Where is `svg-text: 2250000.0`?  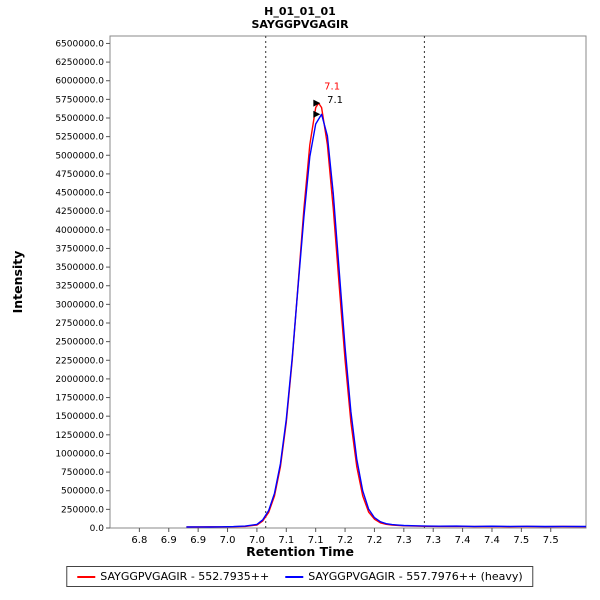
svg-text: 2250000.0 is located at coordinates (79, 361).